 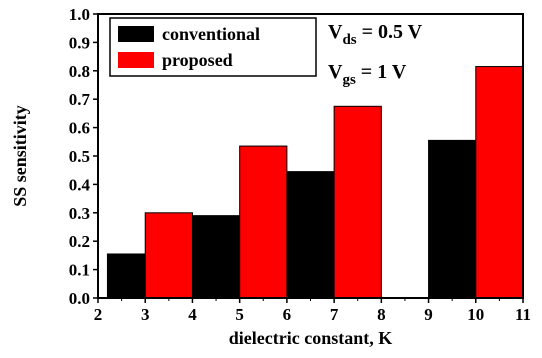 What do you see at coordinates (335, 32) in the screenshot?
I see `annotation-vds-main: V` at bounding box center [335, 32].